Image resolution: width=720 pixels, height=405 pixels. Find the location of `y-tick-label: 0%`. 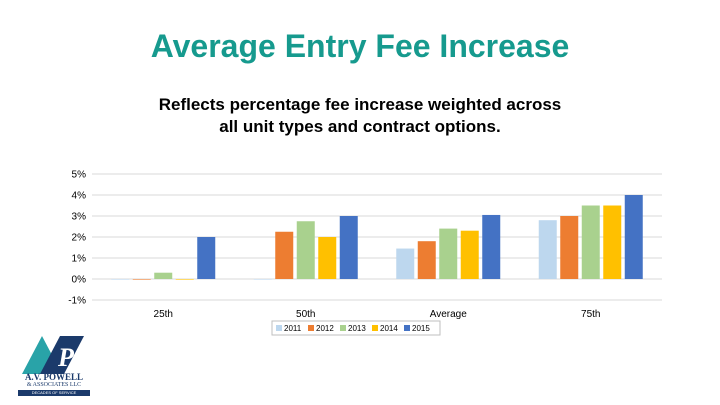

y-tick-label: 0% is located at coordinates (79, 280).